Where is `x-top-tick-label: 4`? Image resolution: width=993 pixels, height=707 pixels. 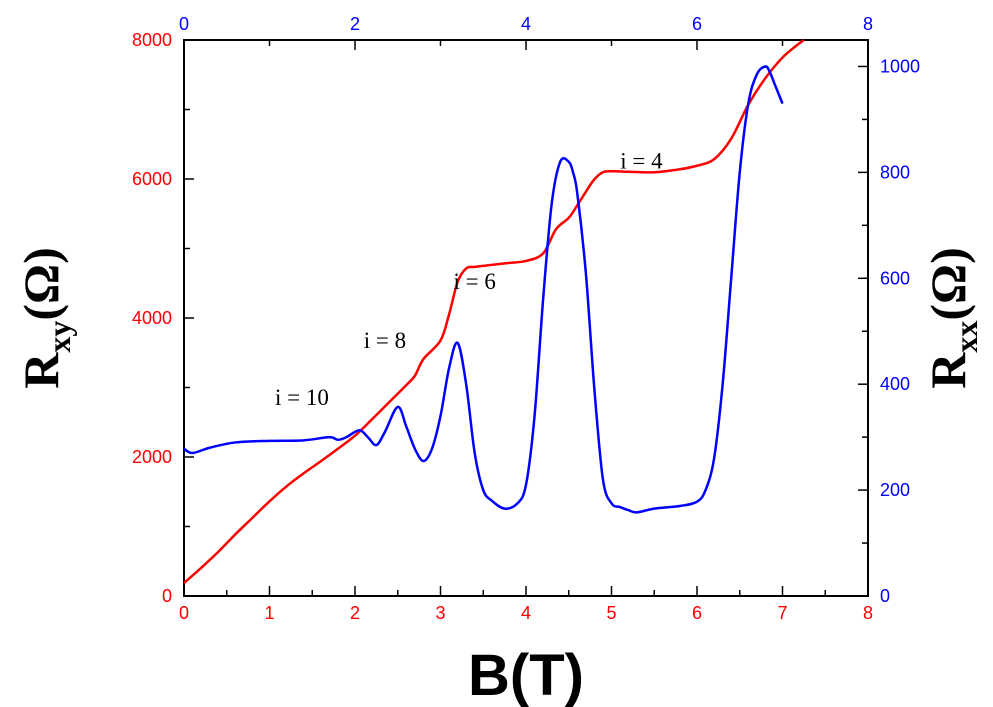
x-top-tick-label: 4 is located at coordinates (526, 24).